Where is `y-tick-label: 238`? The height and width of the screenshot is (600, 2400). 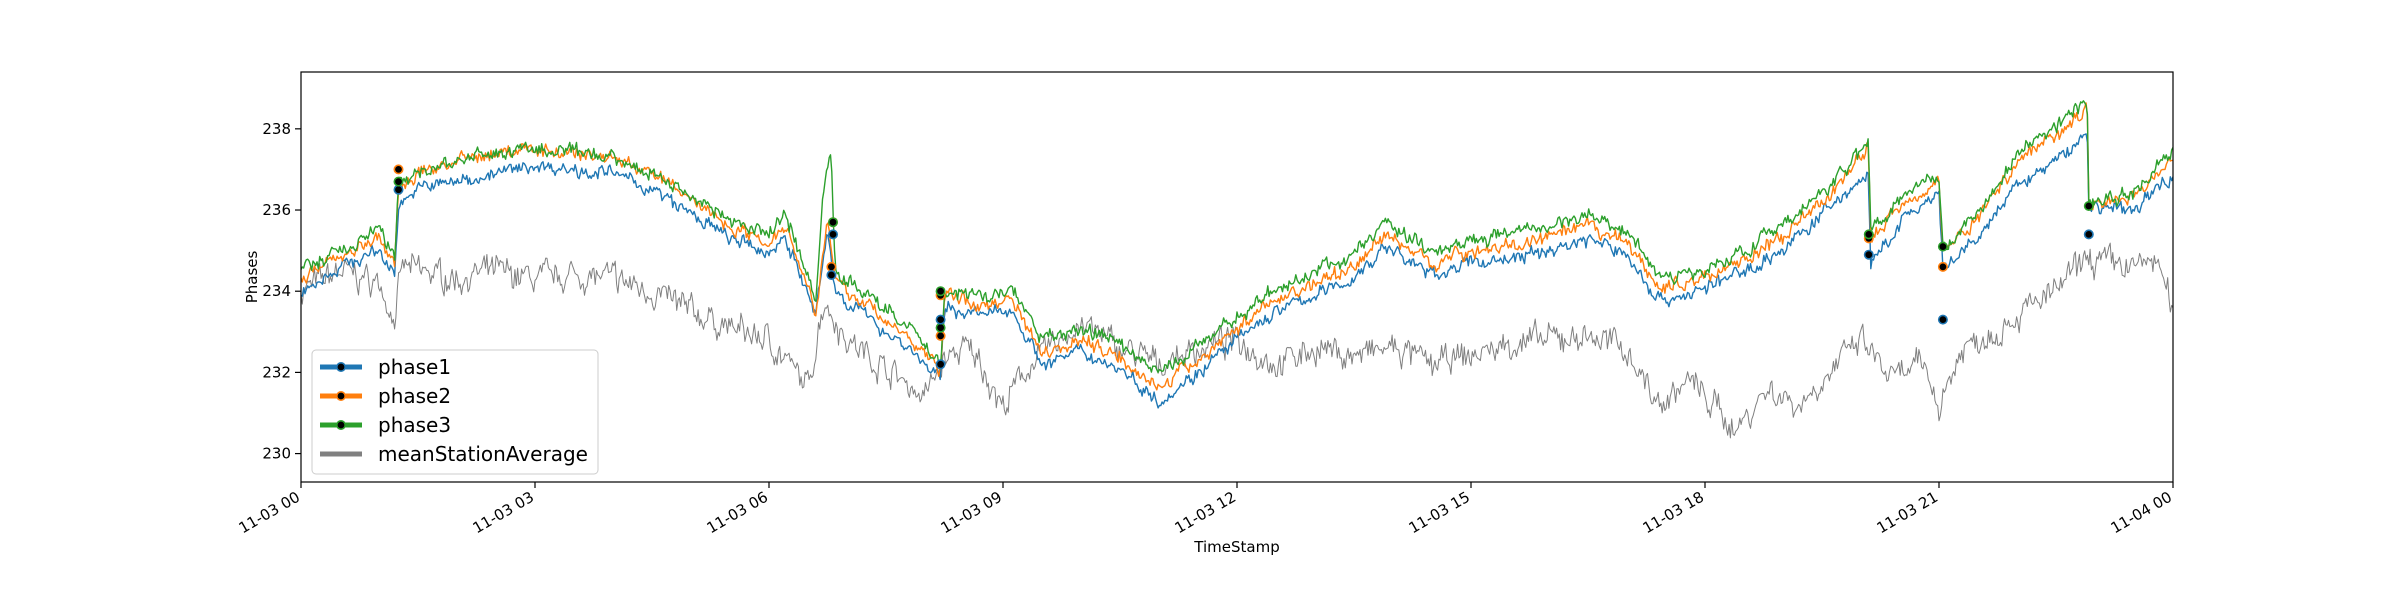 y-tick-label: 238 is located at coordinates (276, 129).